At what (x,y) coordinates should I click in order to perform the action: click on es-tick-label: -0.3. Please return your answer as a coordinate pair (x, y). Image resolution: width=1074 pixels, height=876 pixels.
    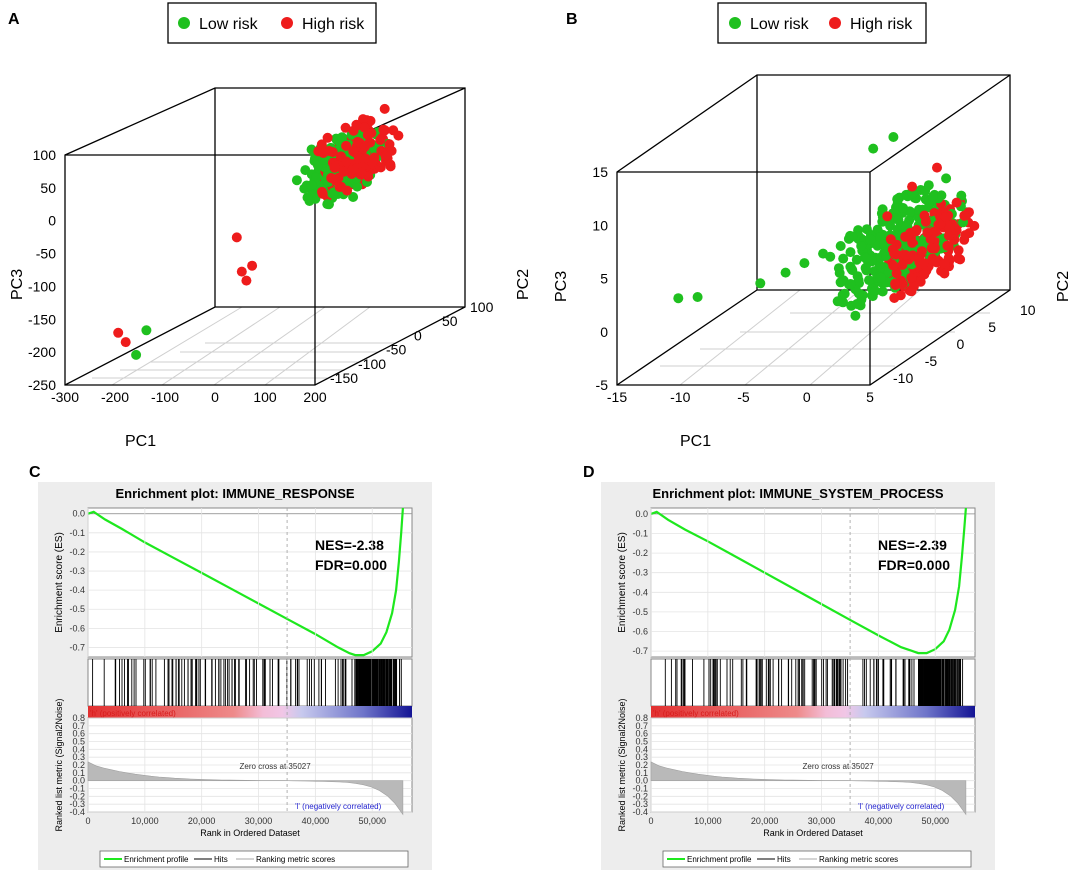
    Looking at the image, I should click on (640, 573).